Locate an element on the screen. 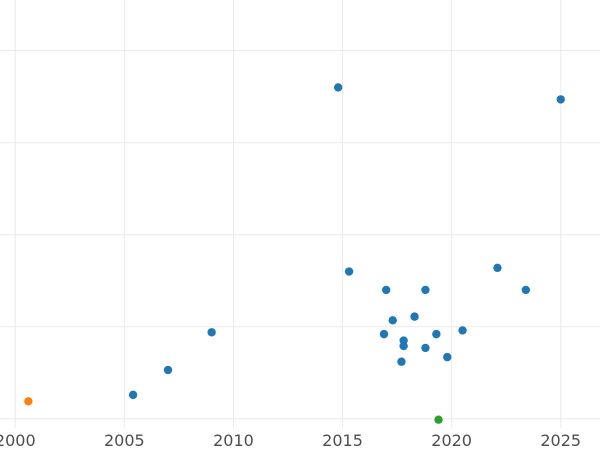 Image resolution: width=600 pixels, height=454 pixels. x-tick-label: 2005 is located at coordinates (124, 440).